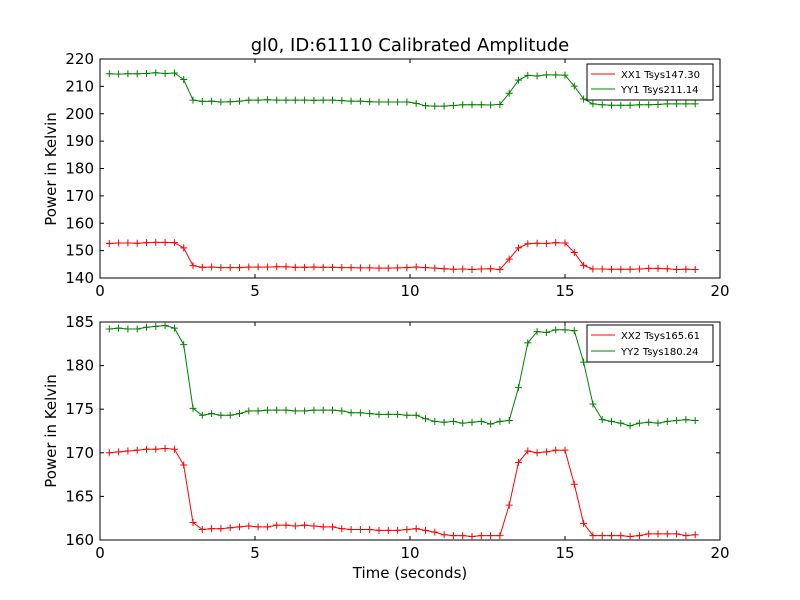 The image size is (800, 600). Describe the element at coordinates (51, 431) in the screenshot. I see `bottom-y-axis-label: Power in Kelvin` at that location.